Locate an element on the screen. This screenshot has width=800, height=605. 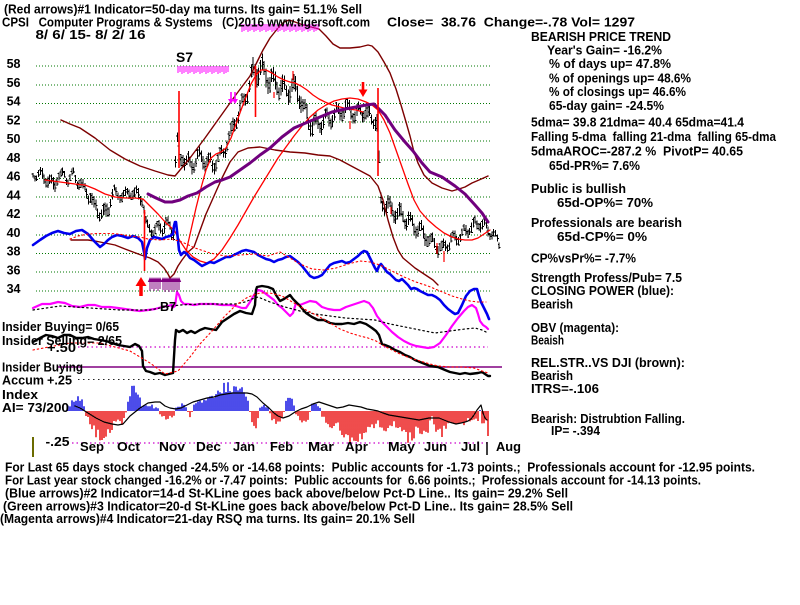
svg-text: 44 is located at coordinates (14, 195).